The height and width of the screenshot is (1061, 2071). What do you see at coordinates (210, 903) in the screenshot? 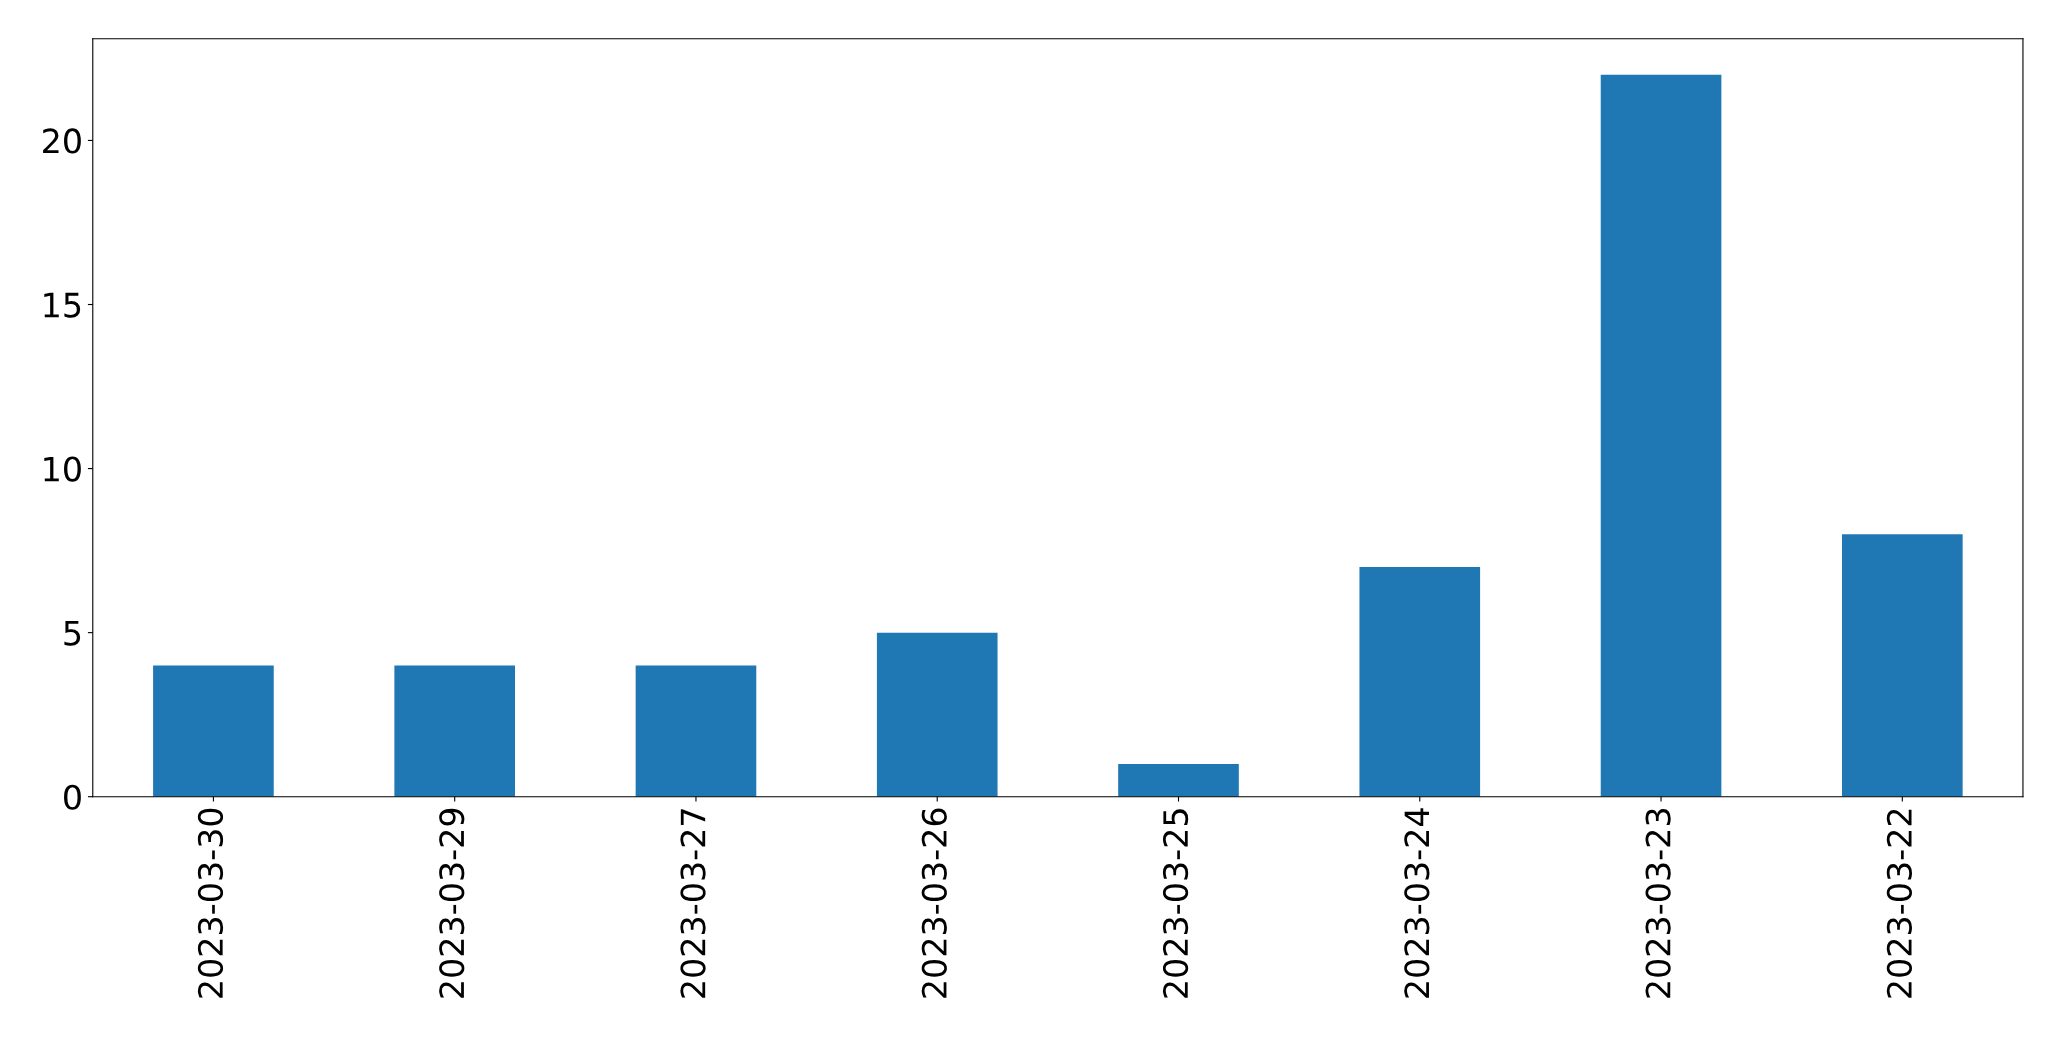
I see `x-tick-label: 2023-03-30` at bounding box center [210, 903].